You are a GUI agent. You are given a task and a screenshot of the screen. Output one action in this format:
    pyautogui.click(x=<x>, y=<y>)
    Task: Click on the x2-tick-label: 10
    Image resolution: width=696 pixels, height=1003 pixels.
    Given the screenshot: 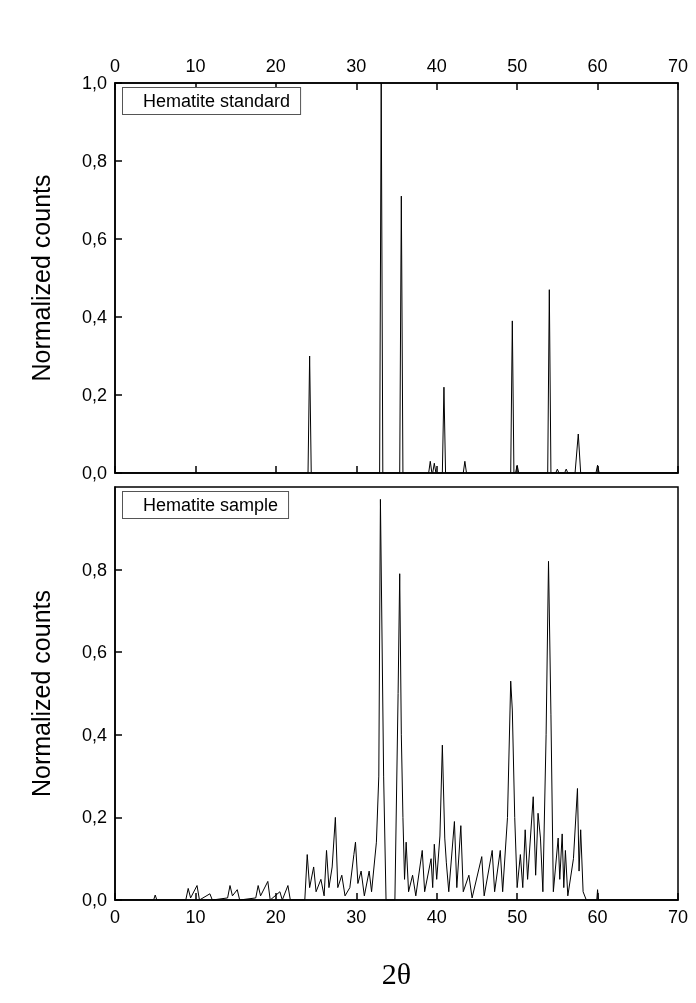 What is the action you would take?
    pyautogui.click(x=195, y=66)
    